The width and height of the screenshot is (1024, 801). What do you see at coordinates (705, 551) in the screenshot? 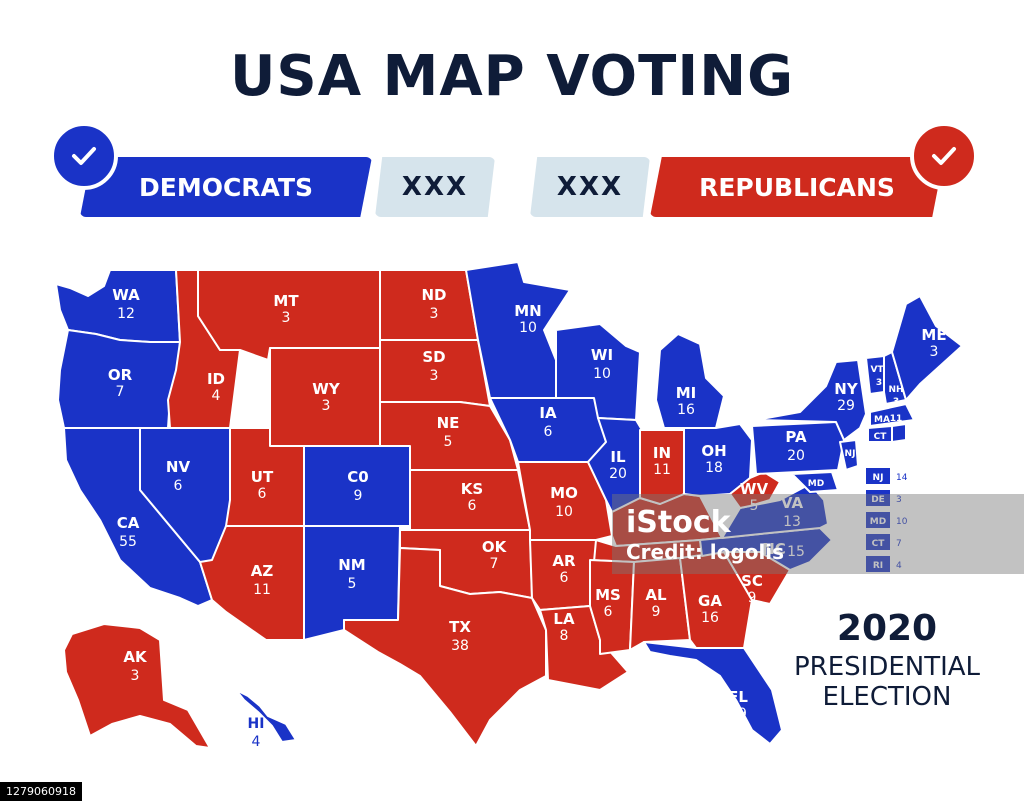
I see `watermark-credit: Credit: logolis` at bounding box center [705, 551].